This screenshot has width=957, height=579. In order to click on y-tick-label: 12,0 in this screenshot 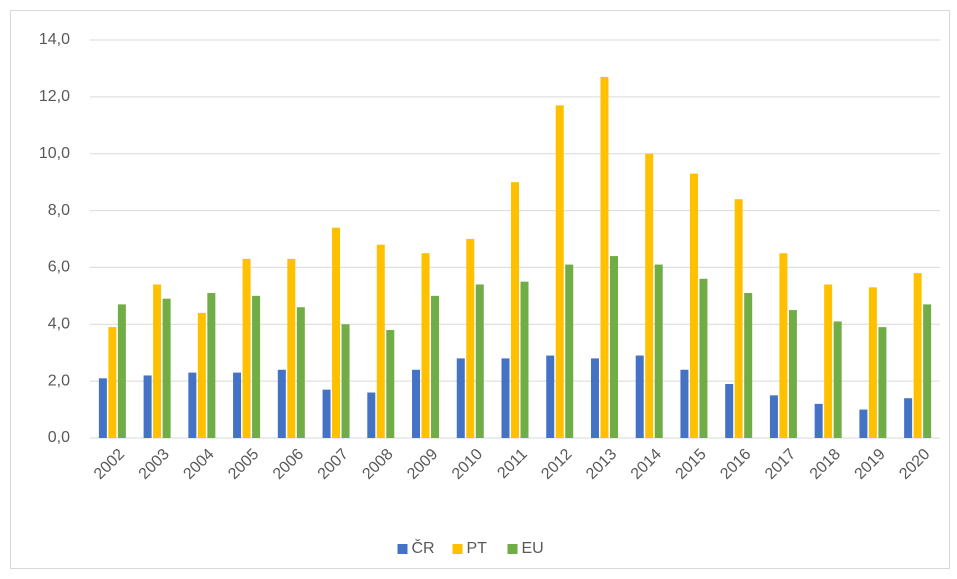, I will do `click(54, 96)`.